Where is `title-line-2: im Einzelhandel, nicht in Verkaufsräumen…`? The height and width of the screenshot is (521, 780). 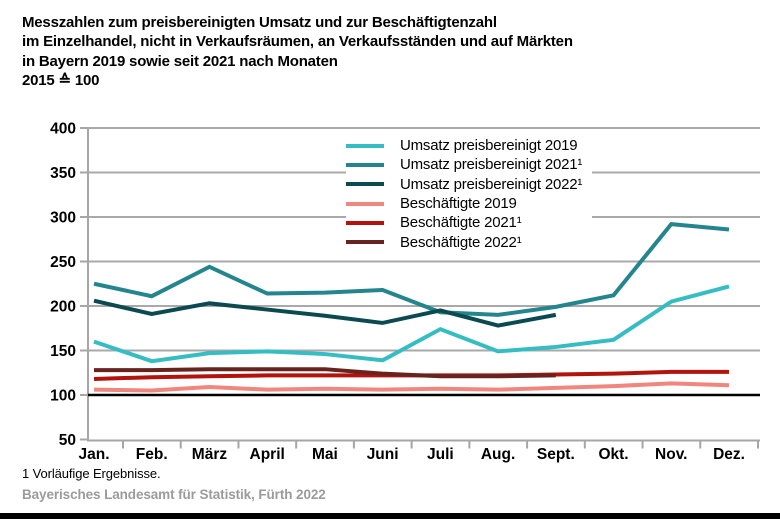
title-line-2: im Einzelhandel, nicht in Verkaufsräumen… is located at coordinates (297, 42).